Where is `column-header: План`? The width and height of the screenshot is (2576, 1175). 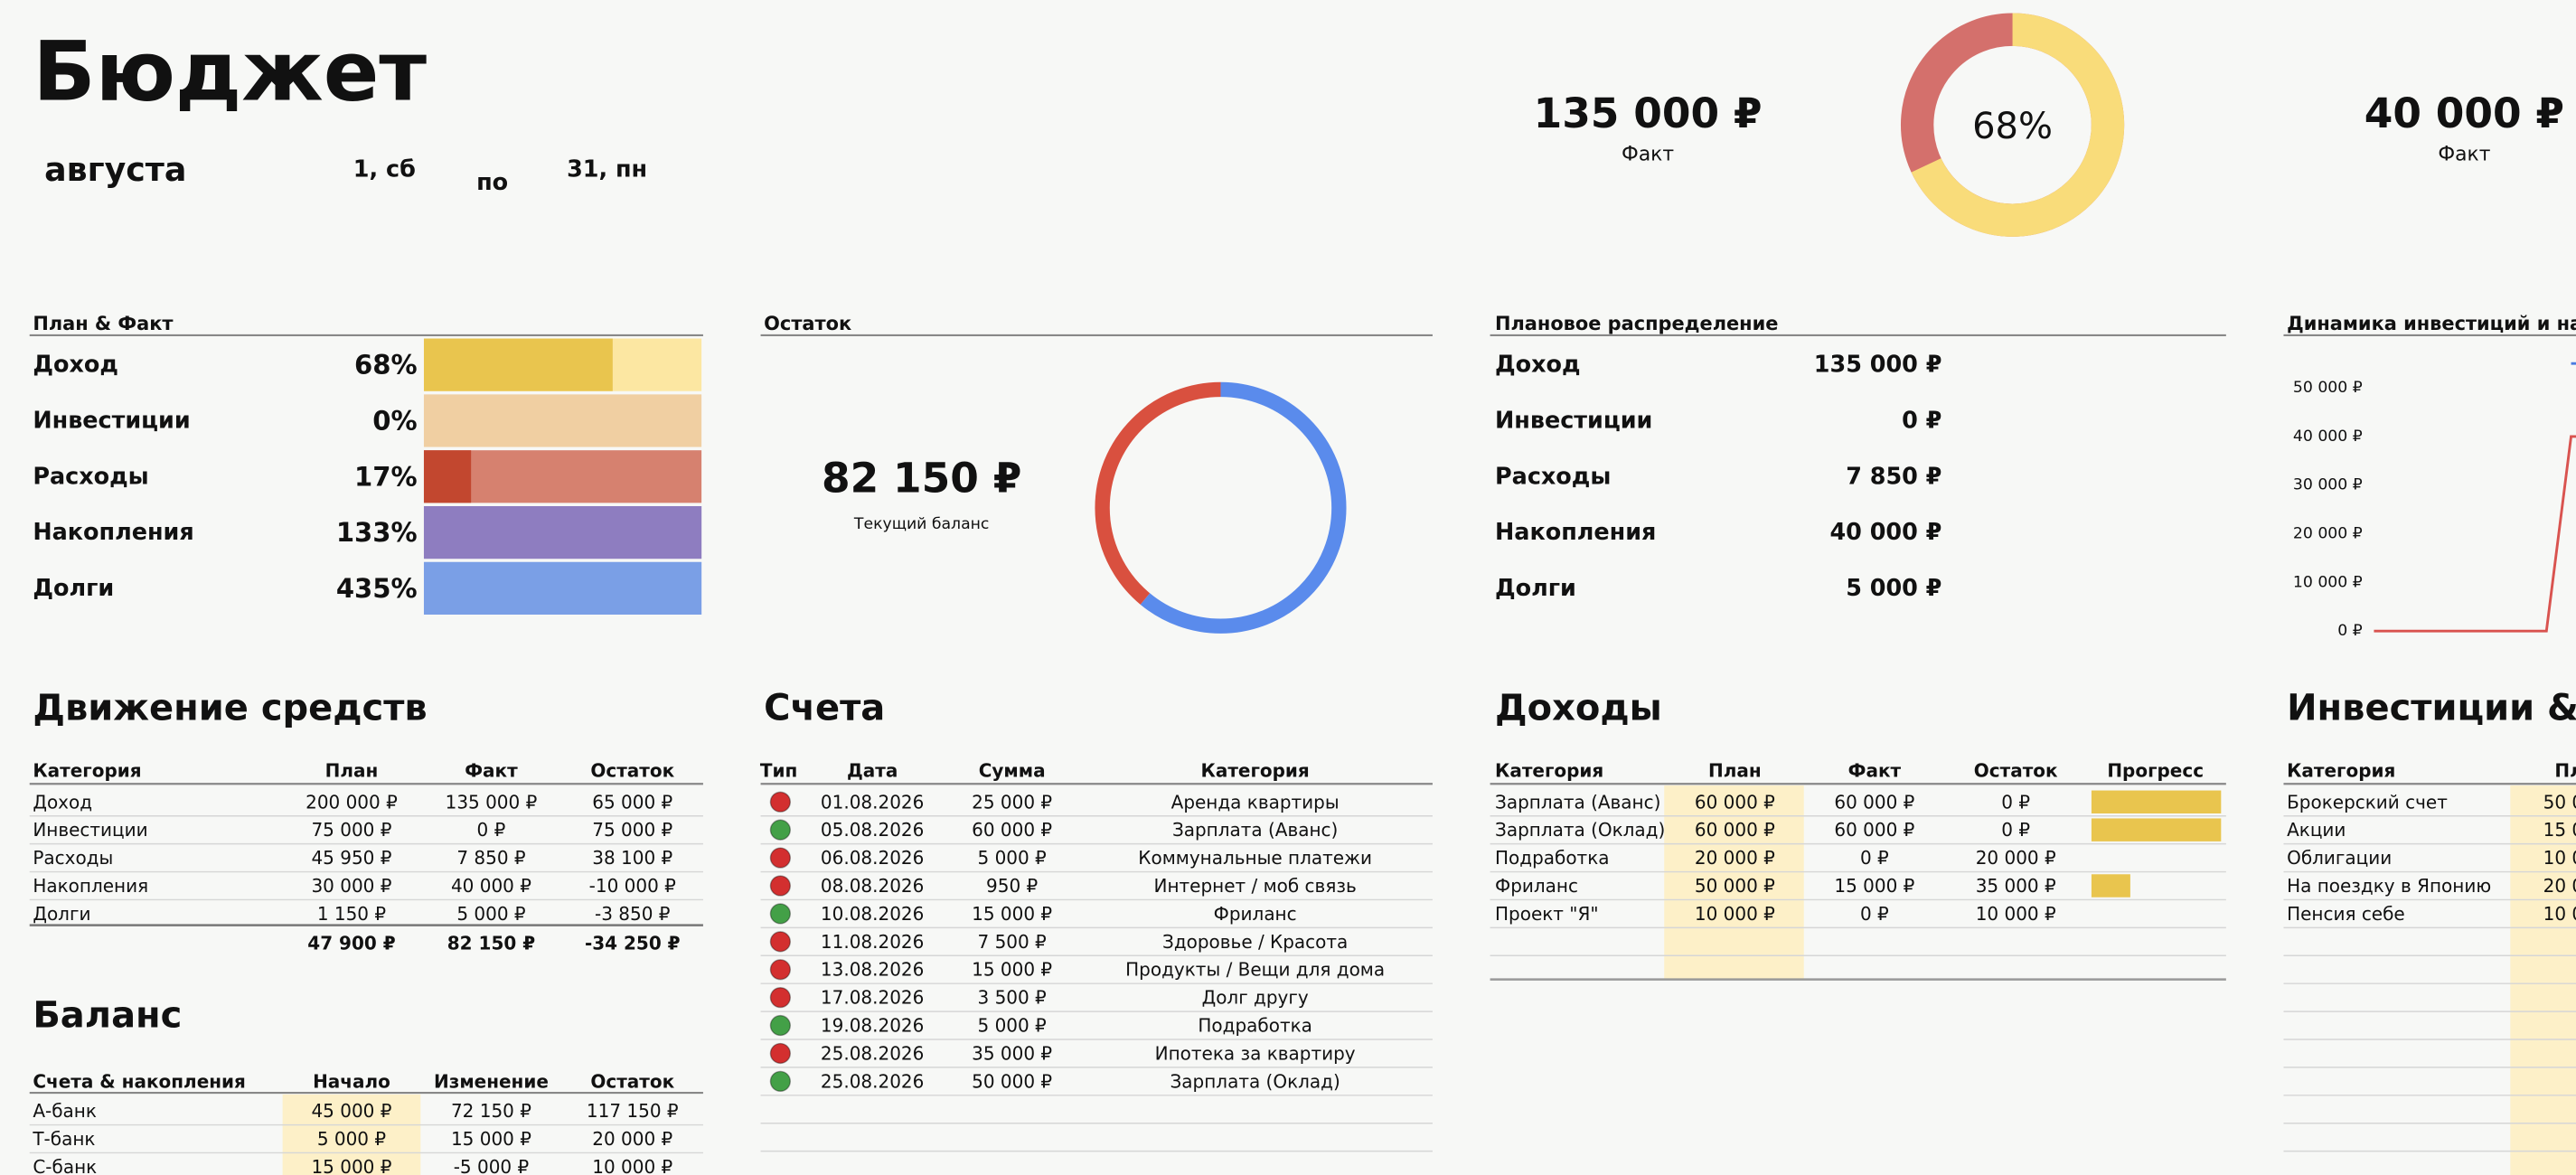
column-header: План is located at coordinates (352, 771).